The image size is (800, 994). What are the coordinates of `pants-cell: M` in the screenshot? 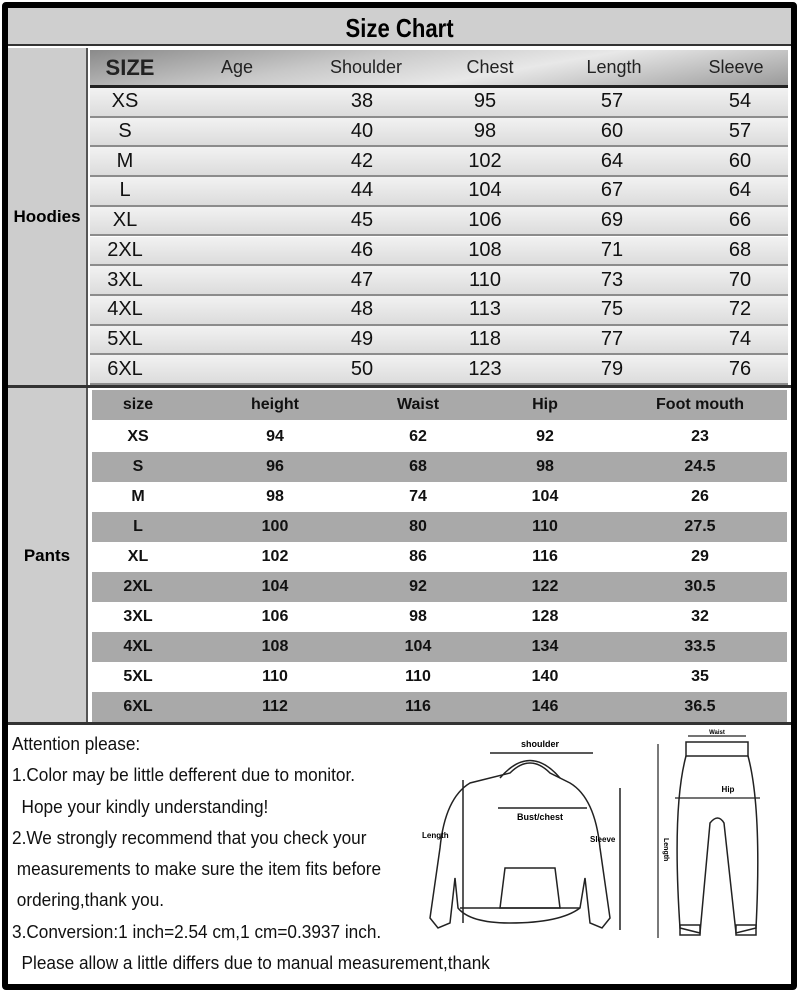 It's located at (138, 496).